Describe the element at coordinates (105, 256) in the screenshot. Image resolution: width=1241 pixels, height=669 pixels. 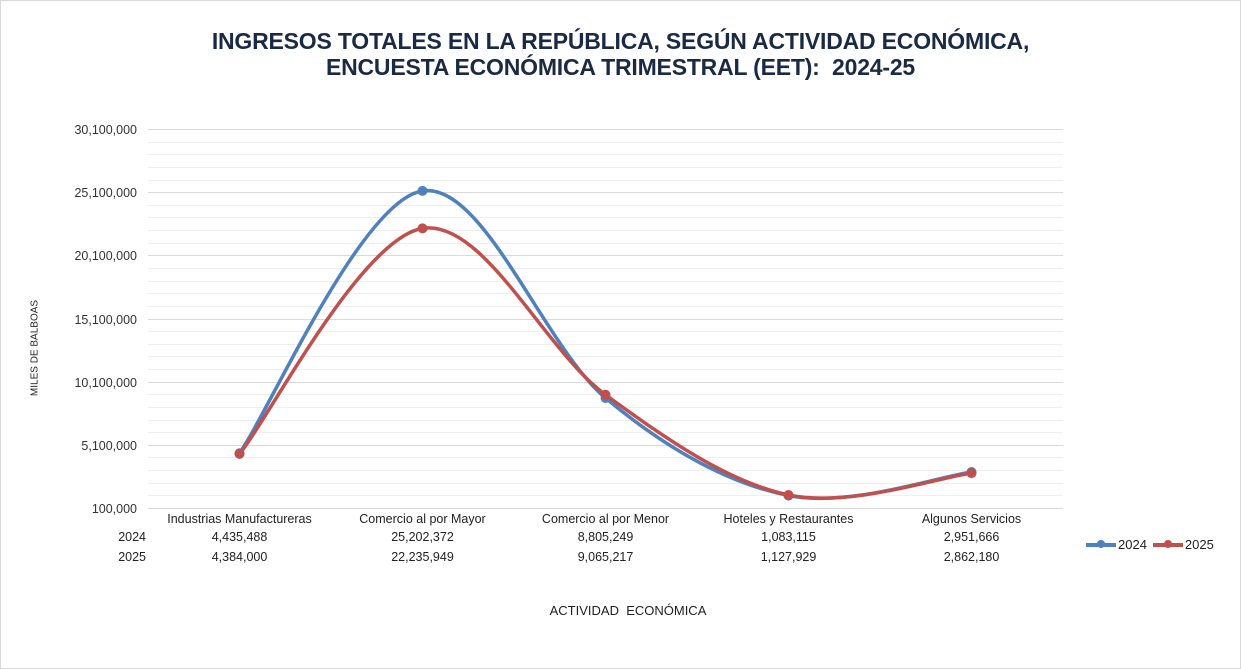
I see `y-tick-label: 20,100,000` at that location.